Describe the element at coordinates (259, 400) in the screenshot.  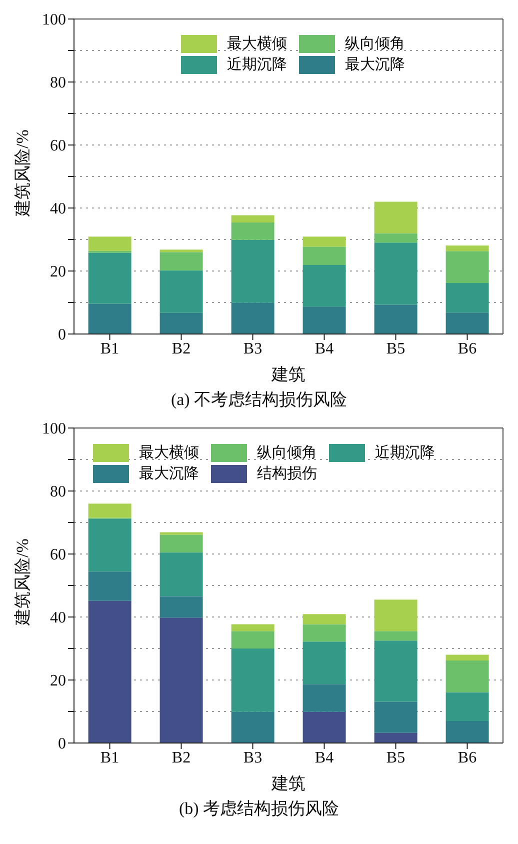
I see `text: (a) 不考虑结构损伤风险` at that location.